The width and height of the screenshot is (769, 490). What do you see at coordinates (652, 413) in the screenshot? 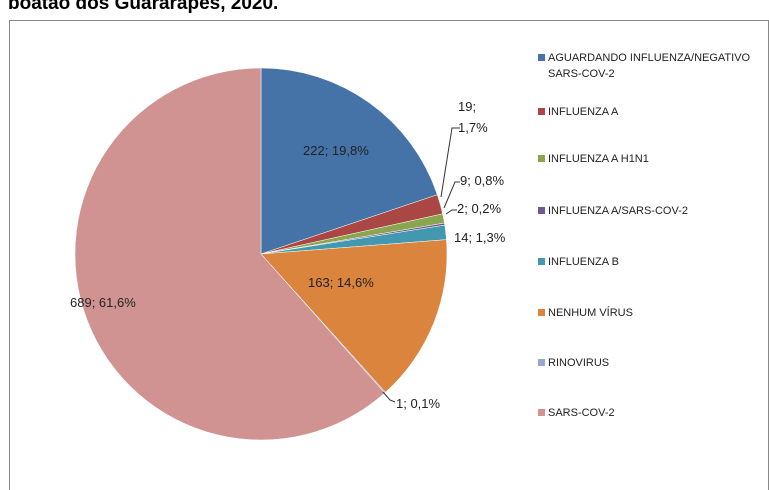
I see `legend-item: SARS-COV-2` at bounding box center [652, 413].